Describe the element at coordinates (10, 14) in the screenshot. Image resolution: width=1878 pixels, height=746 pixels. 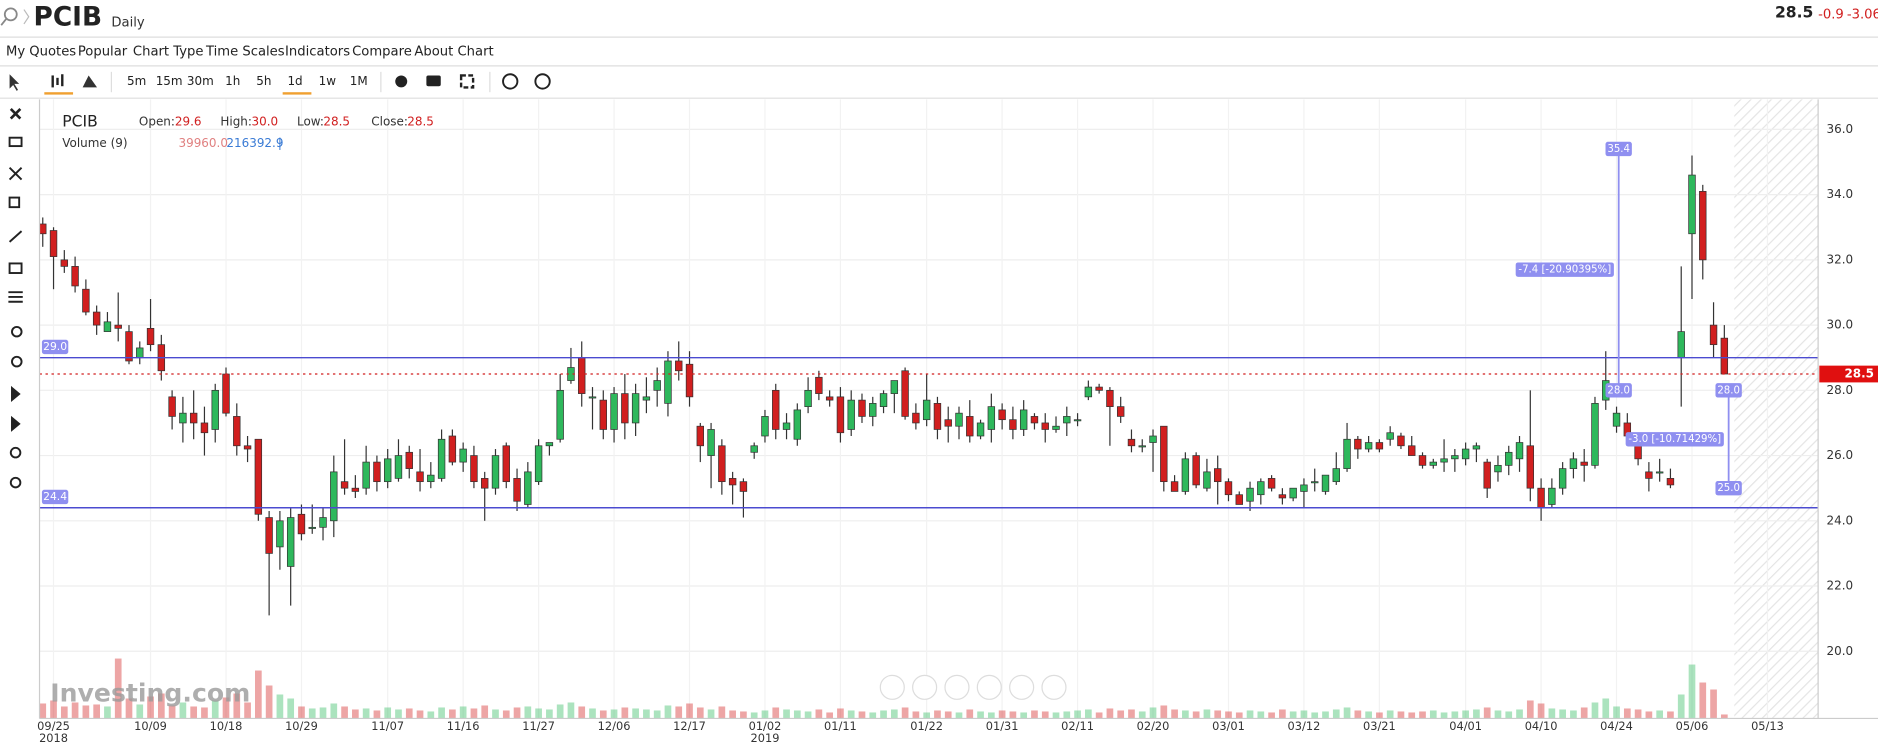
I see `search-icon` at that location.